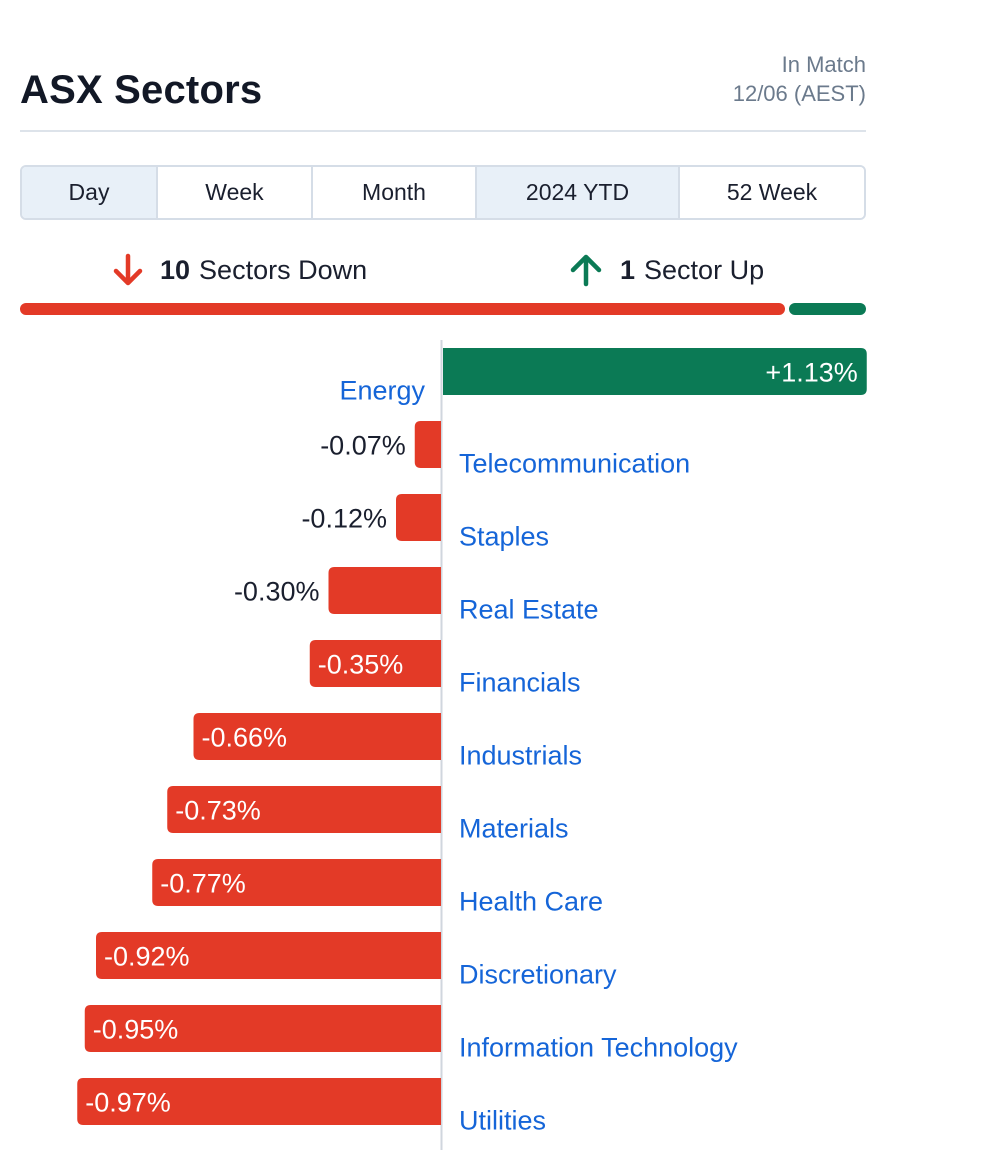  What do you see at coordinates (147, 957) in the screenshot?
I see `sector-value-label: -0.92%` at bounding box center [147, 957].